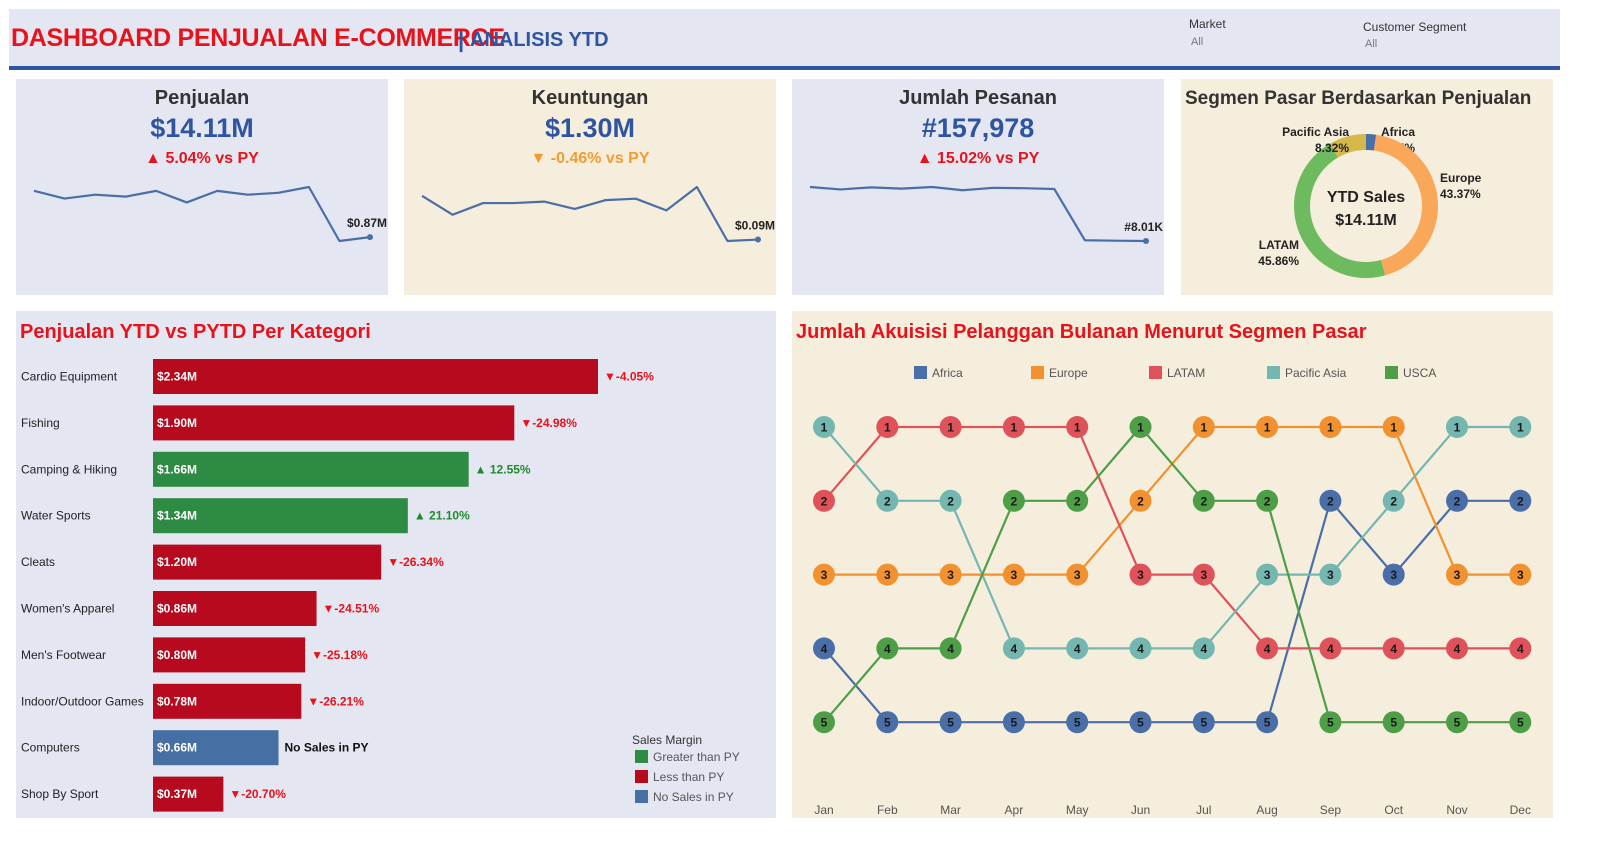  What do you see at coordinates (887, 810) in the screenshot?
I see `x-tick-label: Feb` at bounding box center [887, 810].